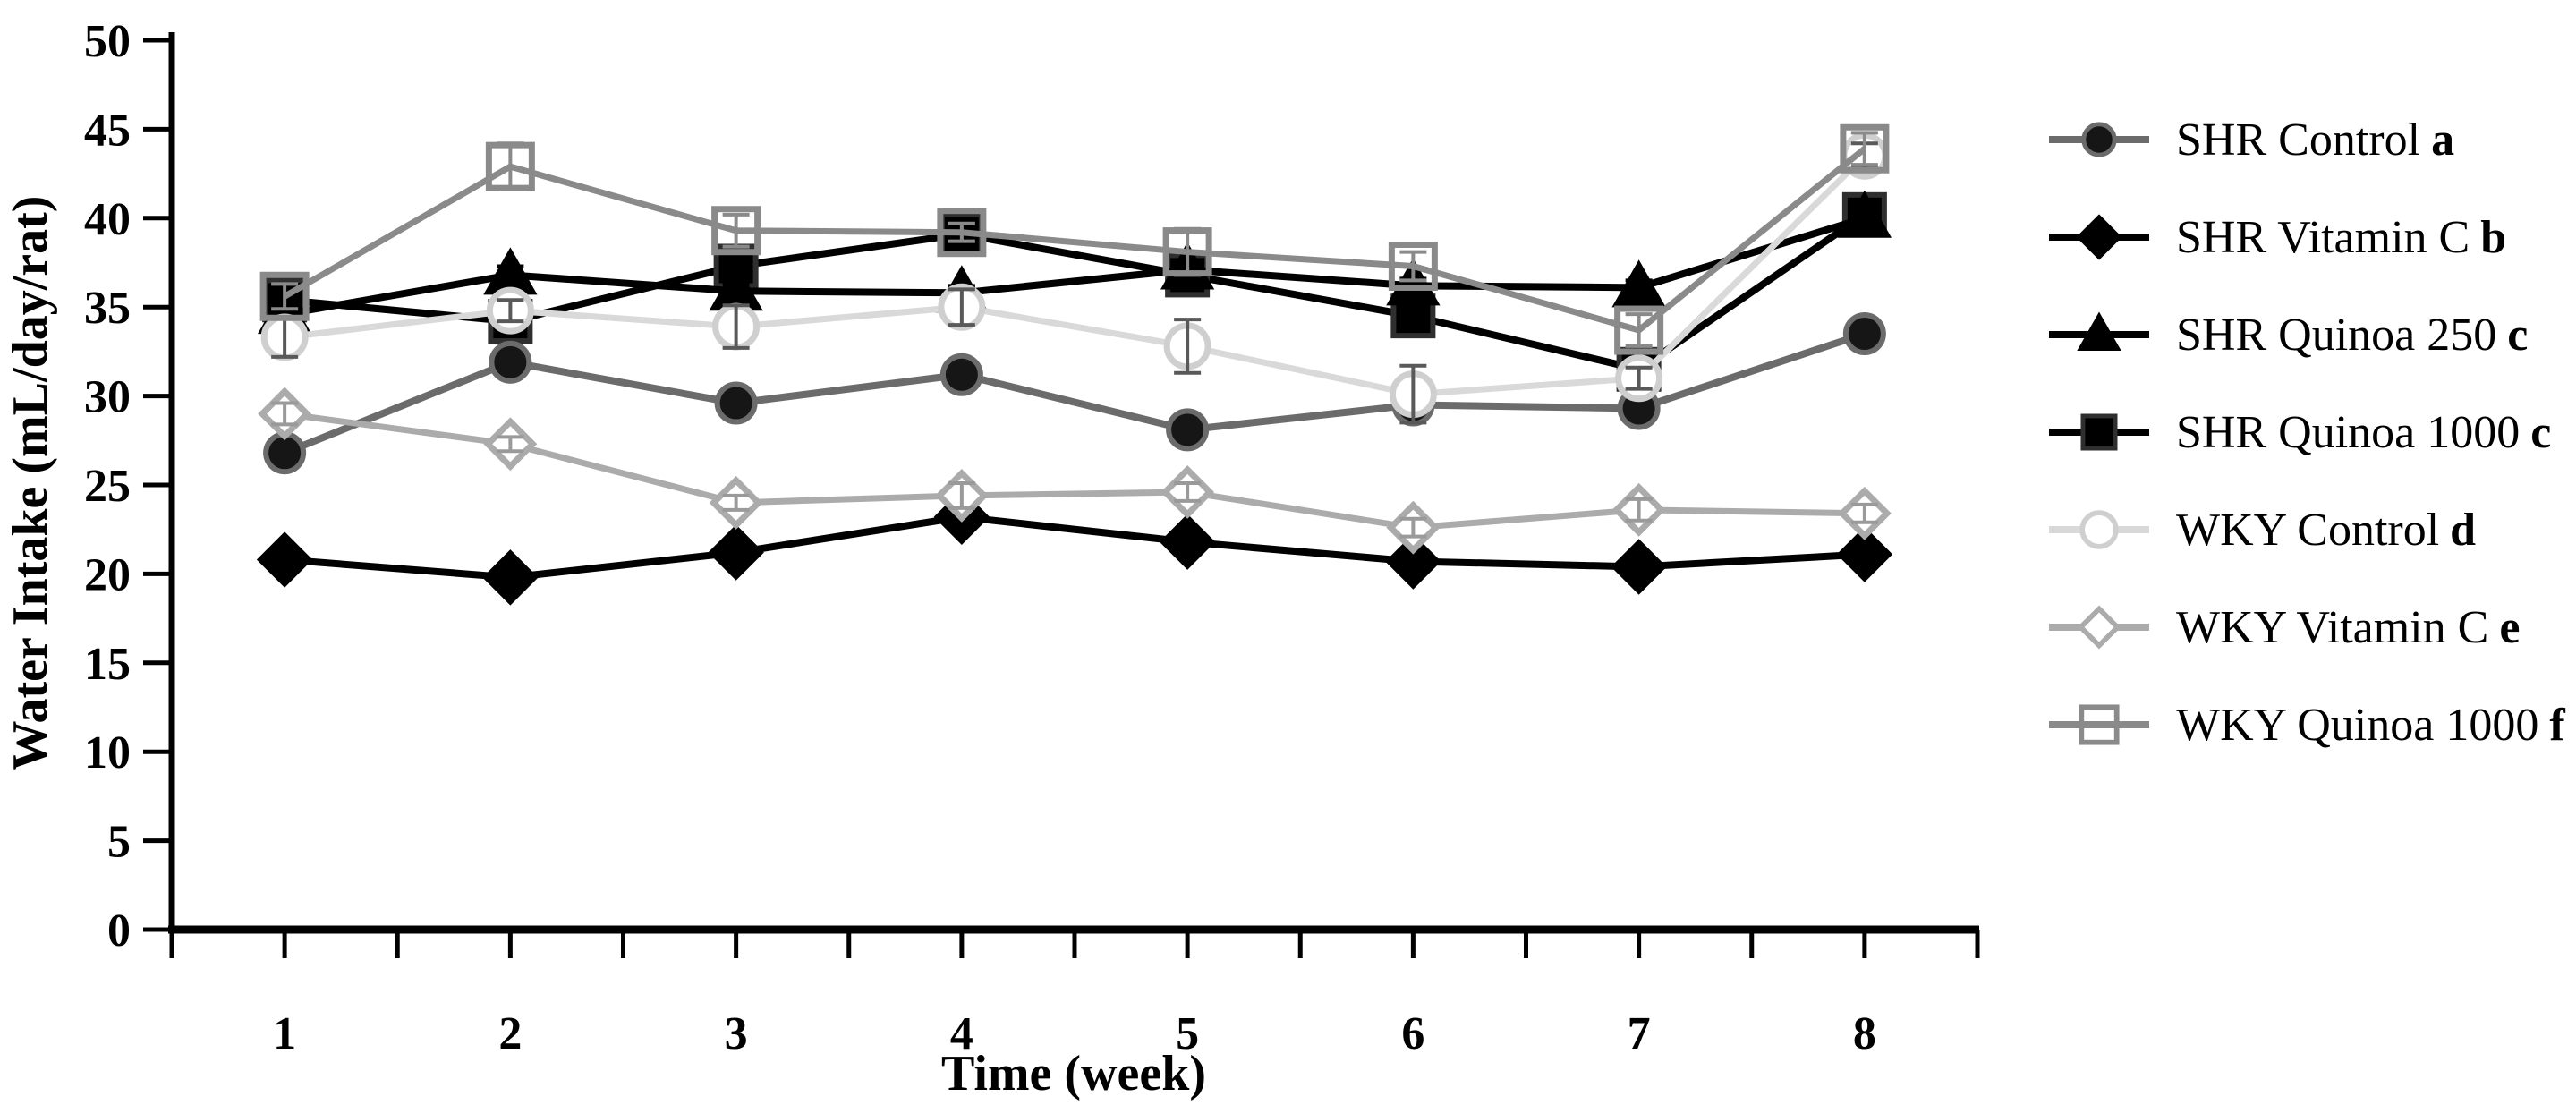  What do you see at coordinates (2443, 140) in the screenshot?
I see `legend-suffix: a` at bounding box center [2443, 140].